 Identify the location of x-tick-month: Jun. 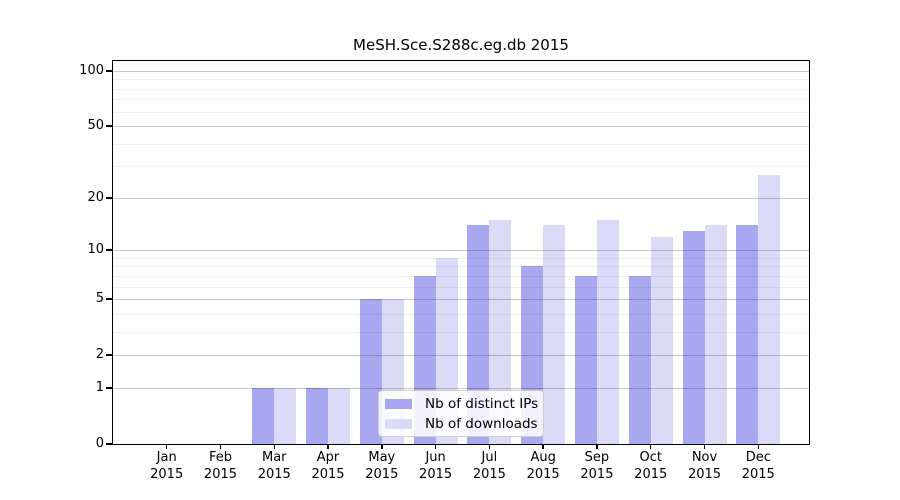
(435, 457).